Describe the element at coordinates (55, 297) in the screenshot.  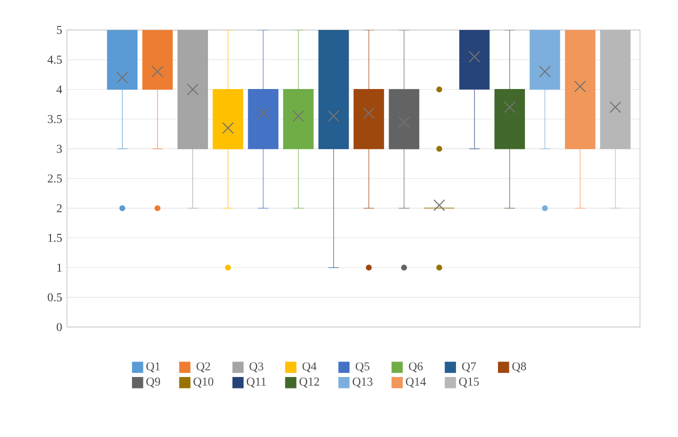
I see `y-tick-label: 0.5` at that location.